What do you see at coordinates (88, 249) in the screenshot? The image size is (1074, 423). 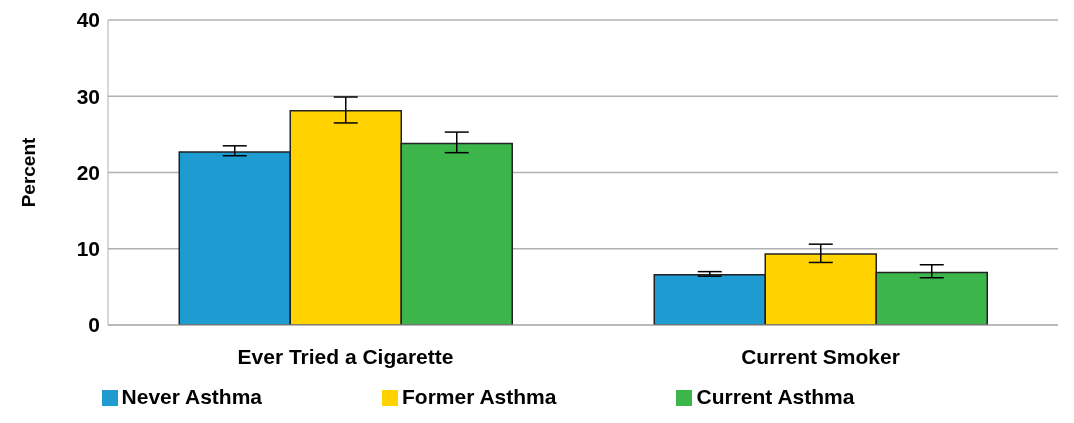 I see `y-tick-label: 10` at bounding box center [88, 249].